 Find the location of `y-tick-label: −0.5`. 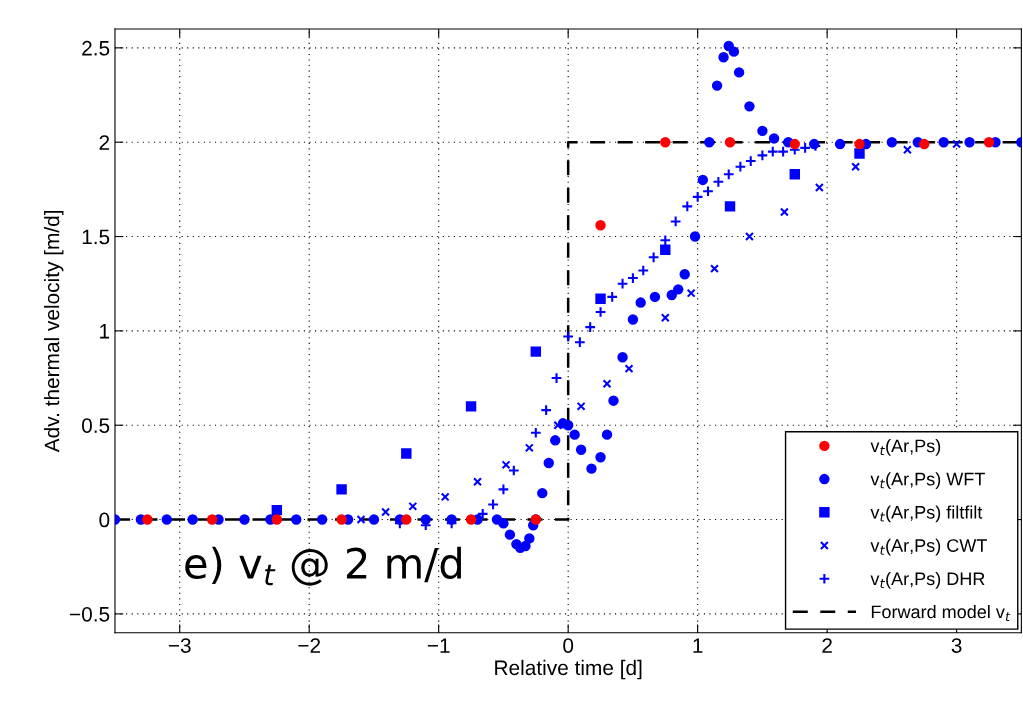

y-tick-label: −0.5 is located at coordinates (90, 614).